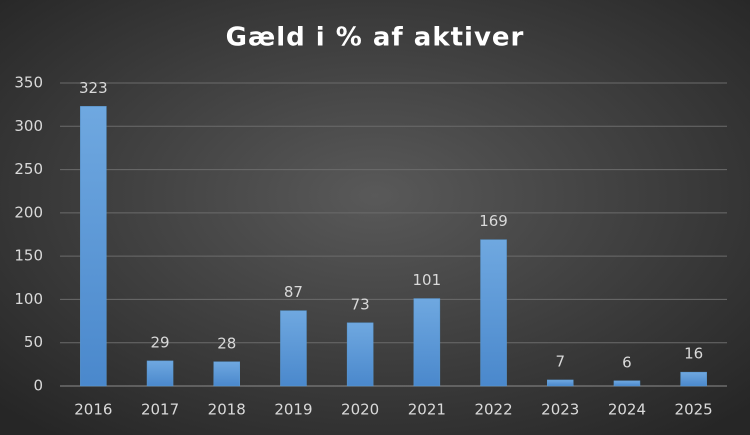 This screenshot has width=750, height=435. I want to click on x-tick-label: 2017, so click(160, 410).